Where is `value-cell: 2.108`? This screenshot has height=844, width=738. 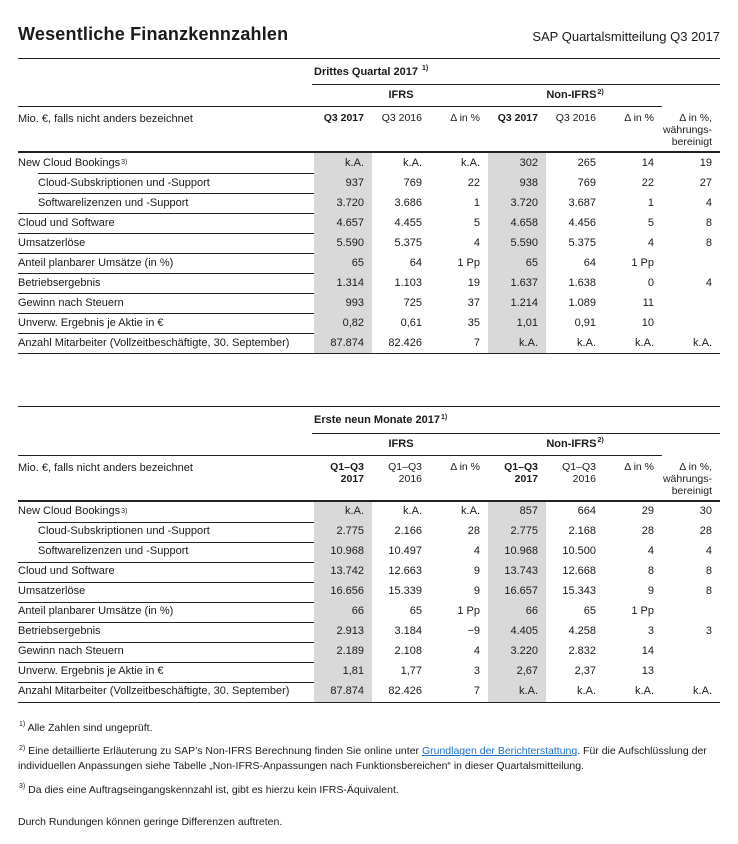
value-cell: 2.108 is located at coordinates (408, 651).